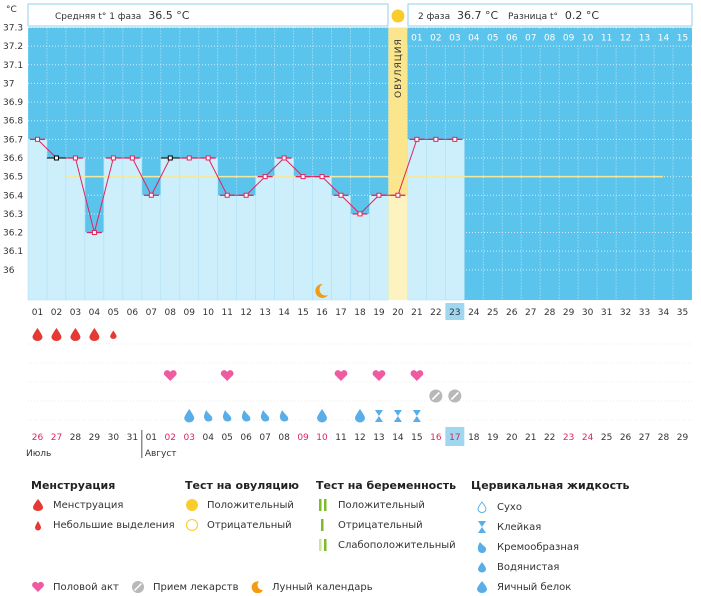 The height and width of the screenshot is (596, 701). I want to click on x-day-label: 22, so click(435, 313).